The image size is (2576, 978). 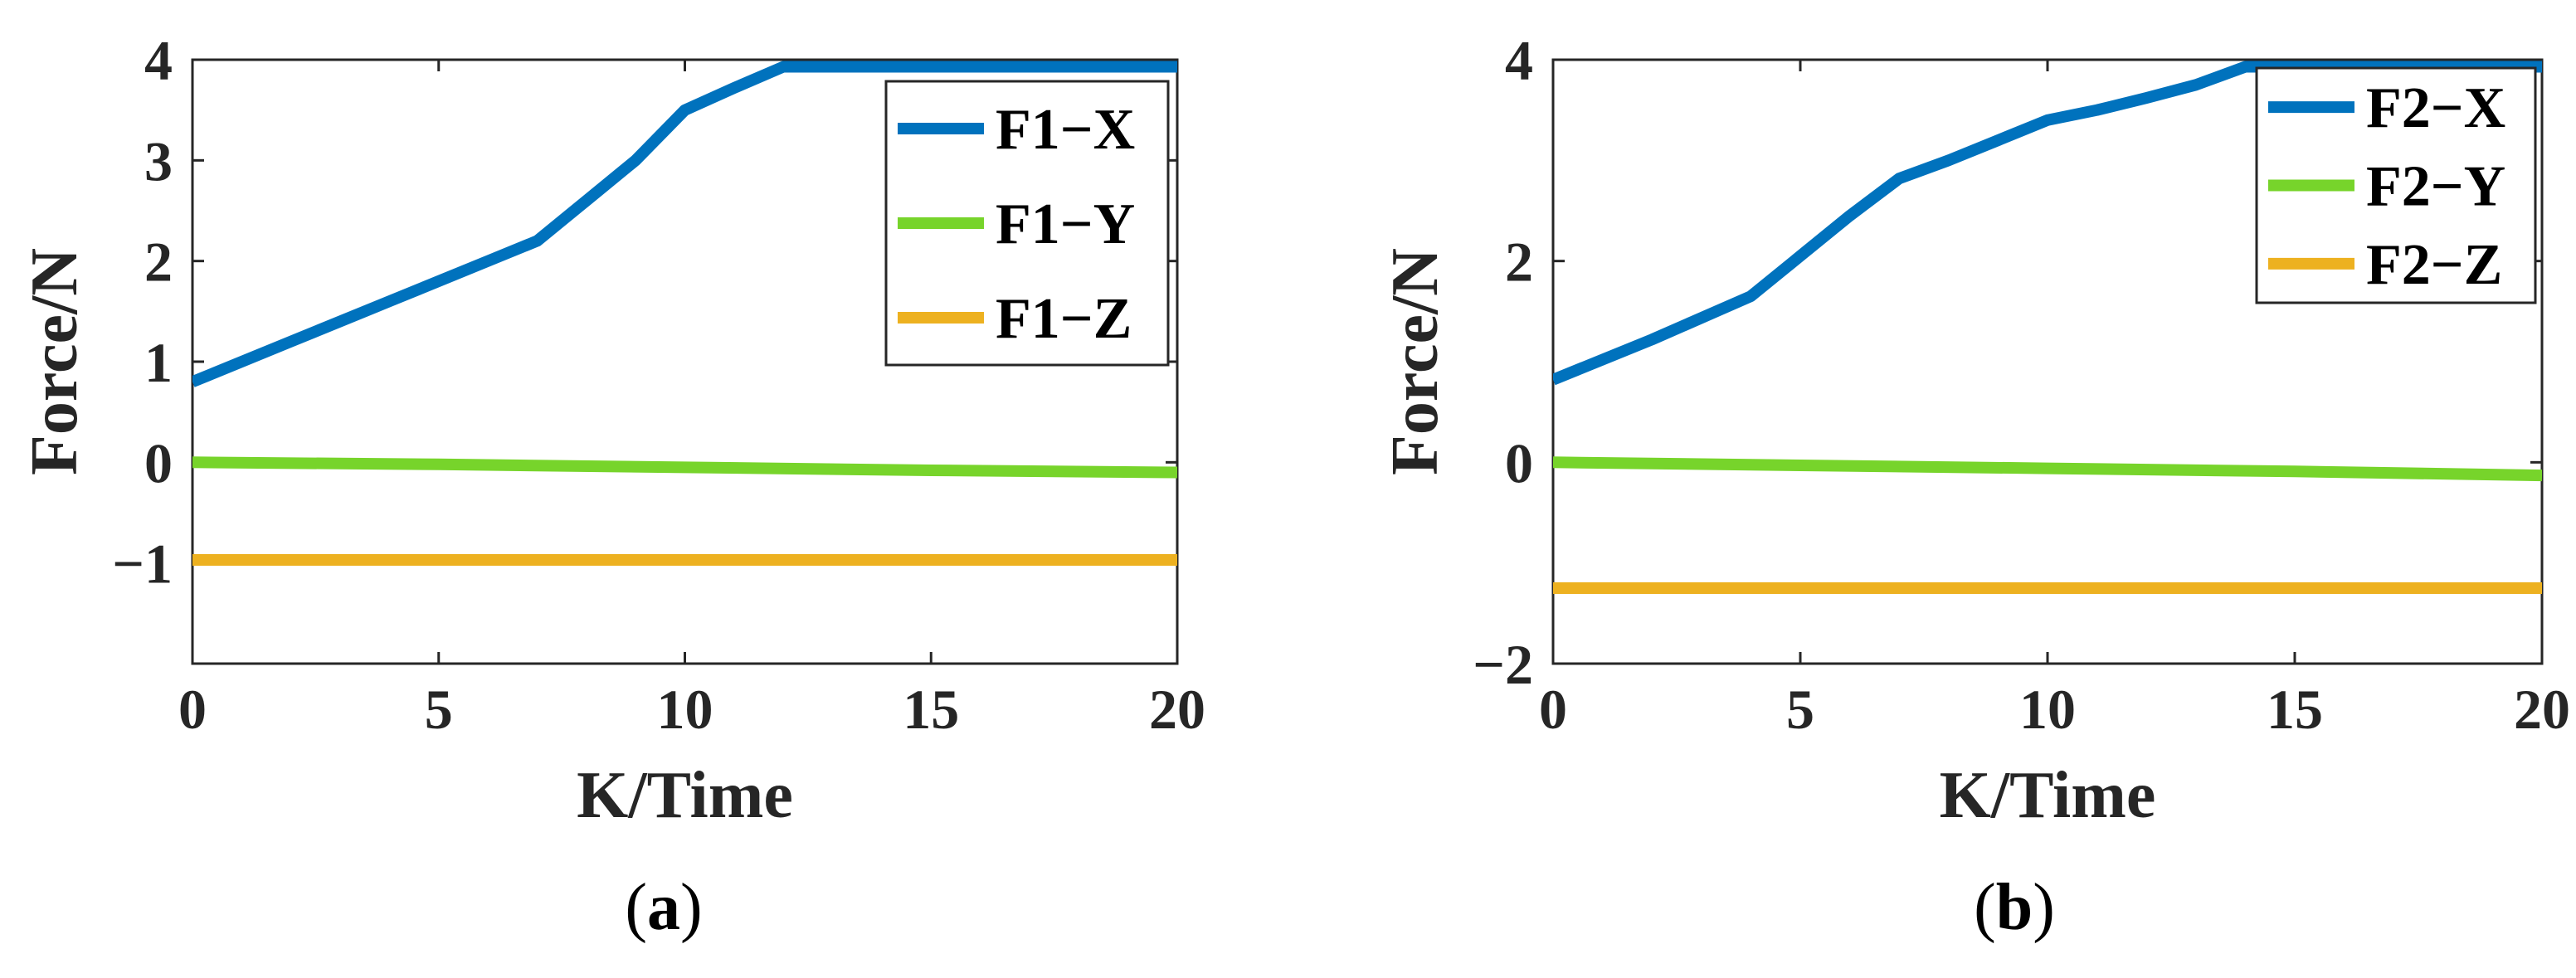 What do you see at coordinates (1519, 60) in the screenshot?
I see `chart-b-y-tick-label: 4` at bounding box center [1519, 60].